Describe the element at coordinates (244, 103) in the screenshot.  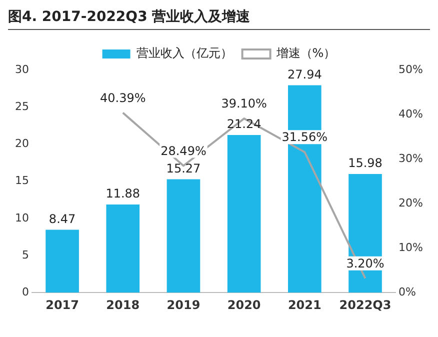
I see `data-label: 39.10%` at that location.